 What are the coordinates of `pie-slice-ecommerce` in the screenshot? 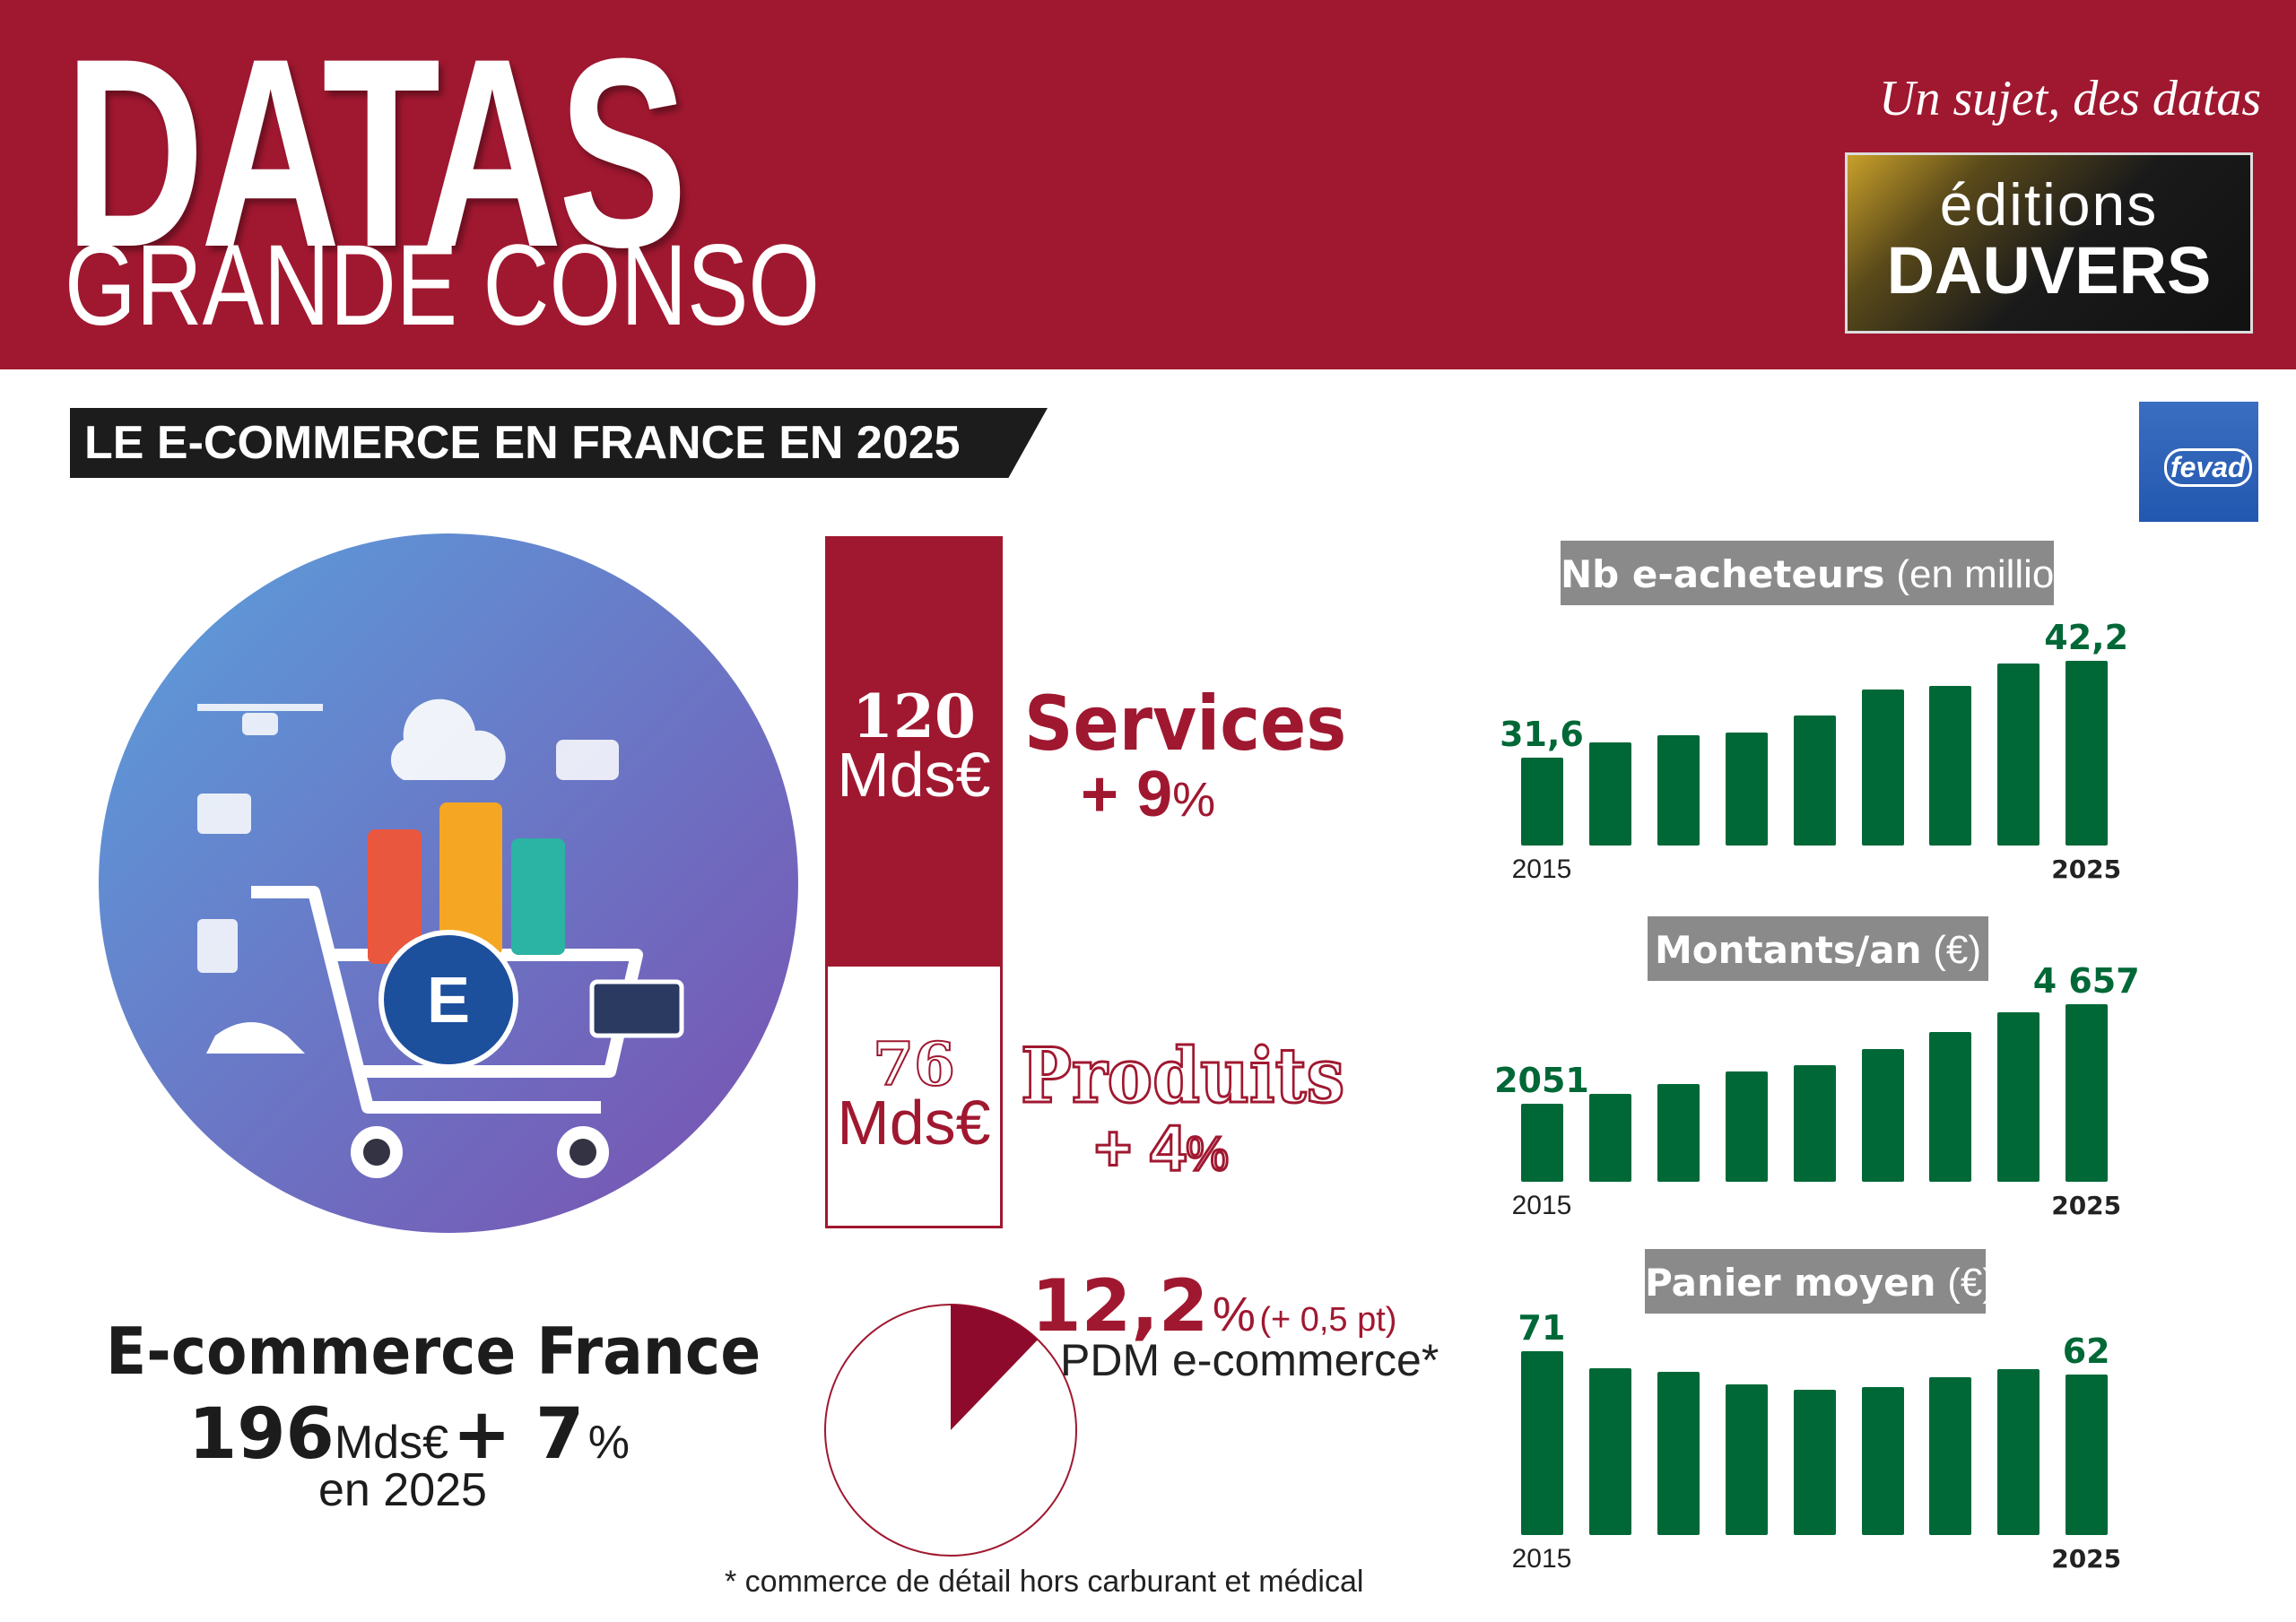 It's located at (995, 1367).